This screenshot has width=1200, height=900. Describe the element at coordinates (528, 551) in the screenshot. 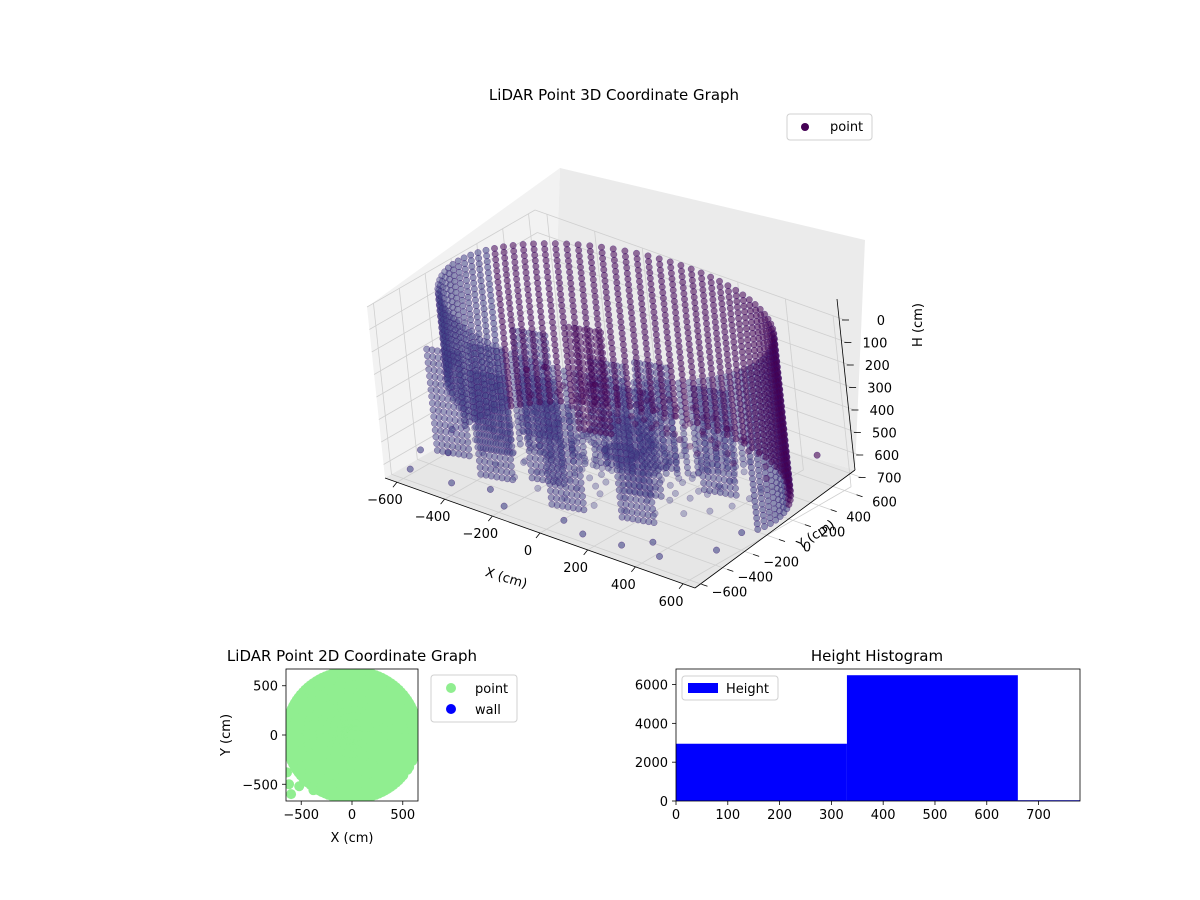

I see `chart-3d-x-tick-label: 0` at that location.